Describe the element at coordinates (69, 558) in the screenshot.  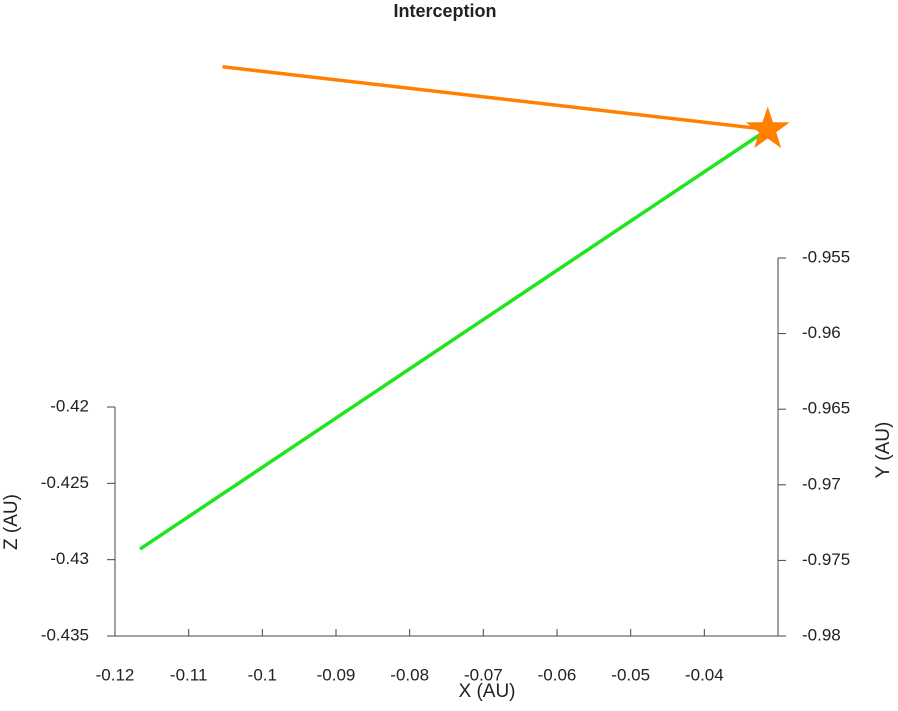
I see `z-tick-label: -0.43` at that location.